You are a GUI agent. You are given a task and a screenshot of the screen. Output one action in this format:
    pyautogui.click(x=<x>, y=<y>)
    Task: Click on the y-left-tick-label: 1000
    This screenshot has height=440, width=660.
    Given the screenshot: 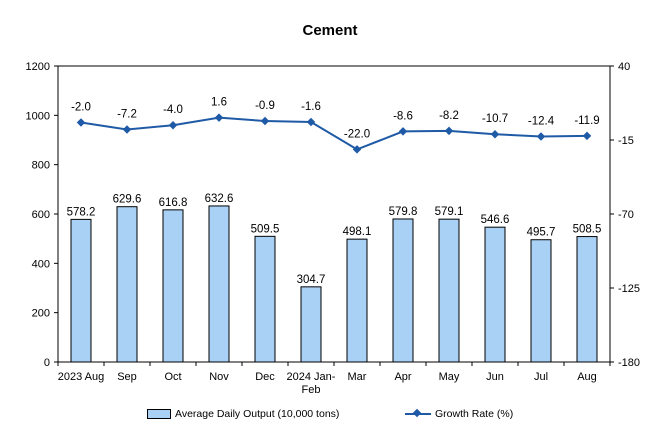 What is the action you would take?
    pyautogui.click(x=38, y=116)
    